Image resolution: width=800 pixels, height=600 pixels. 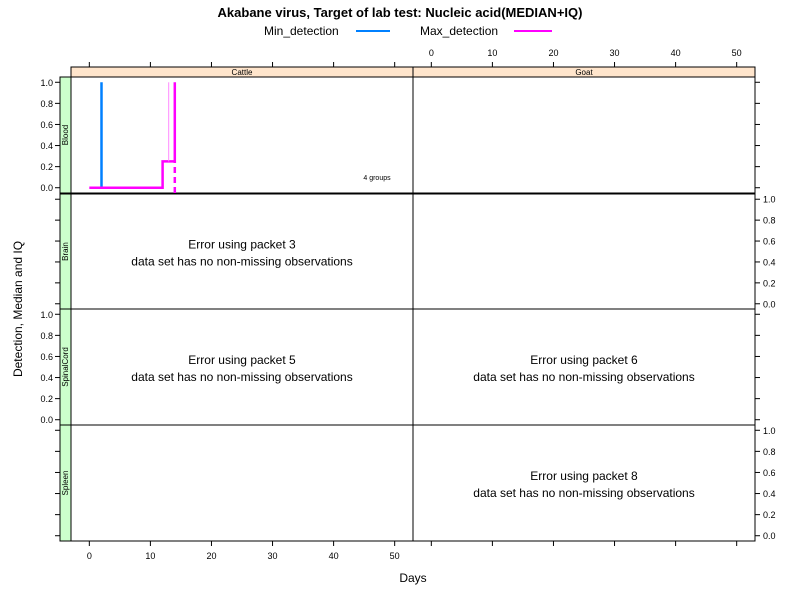 I want to click on panel-cattle-spinalcord, so click(x=242, y=367).